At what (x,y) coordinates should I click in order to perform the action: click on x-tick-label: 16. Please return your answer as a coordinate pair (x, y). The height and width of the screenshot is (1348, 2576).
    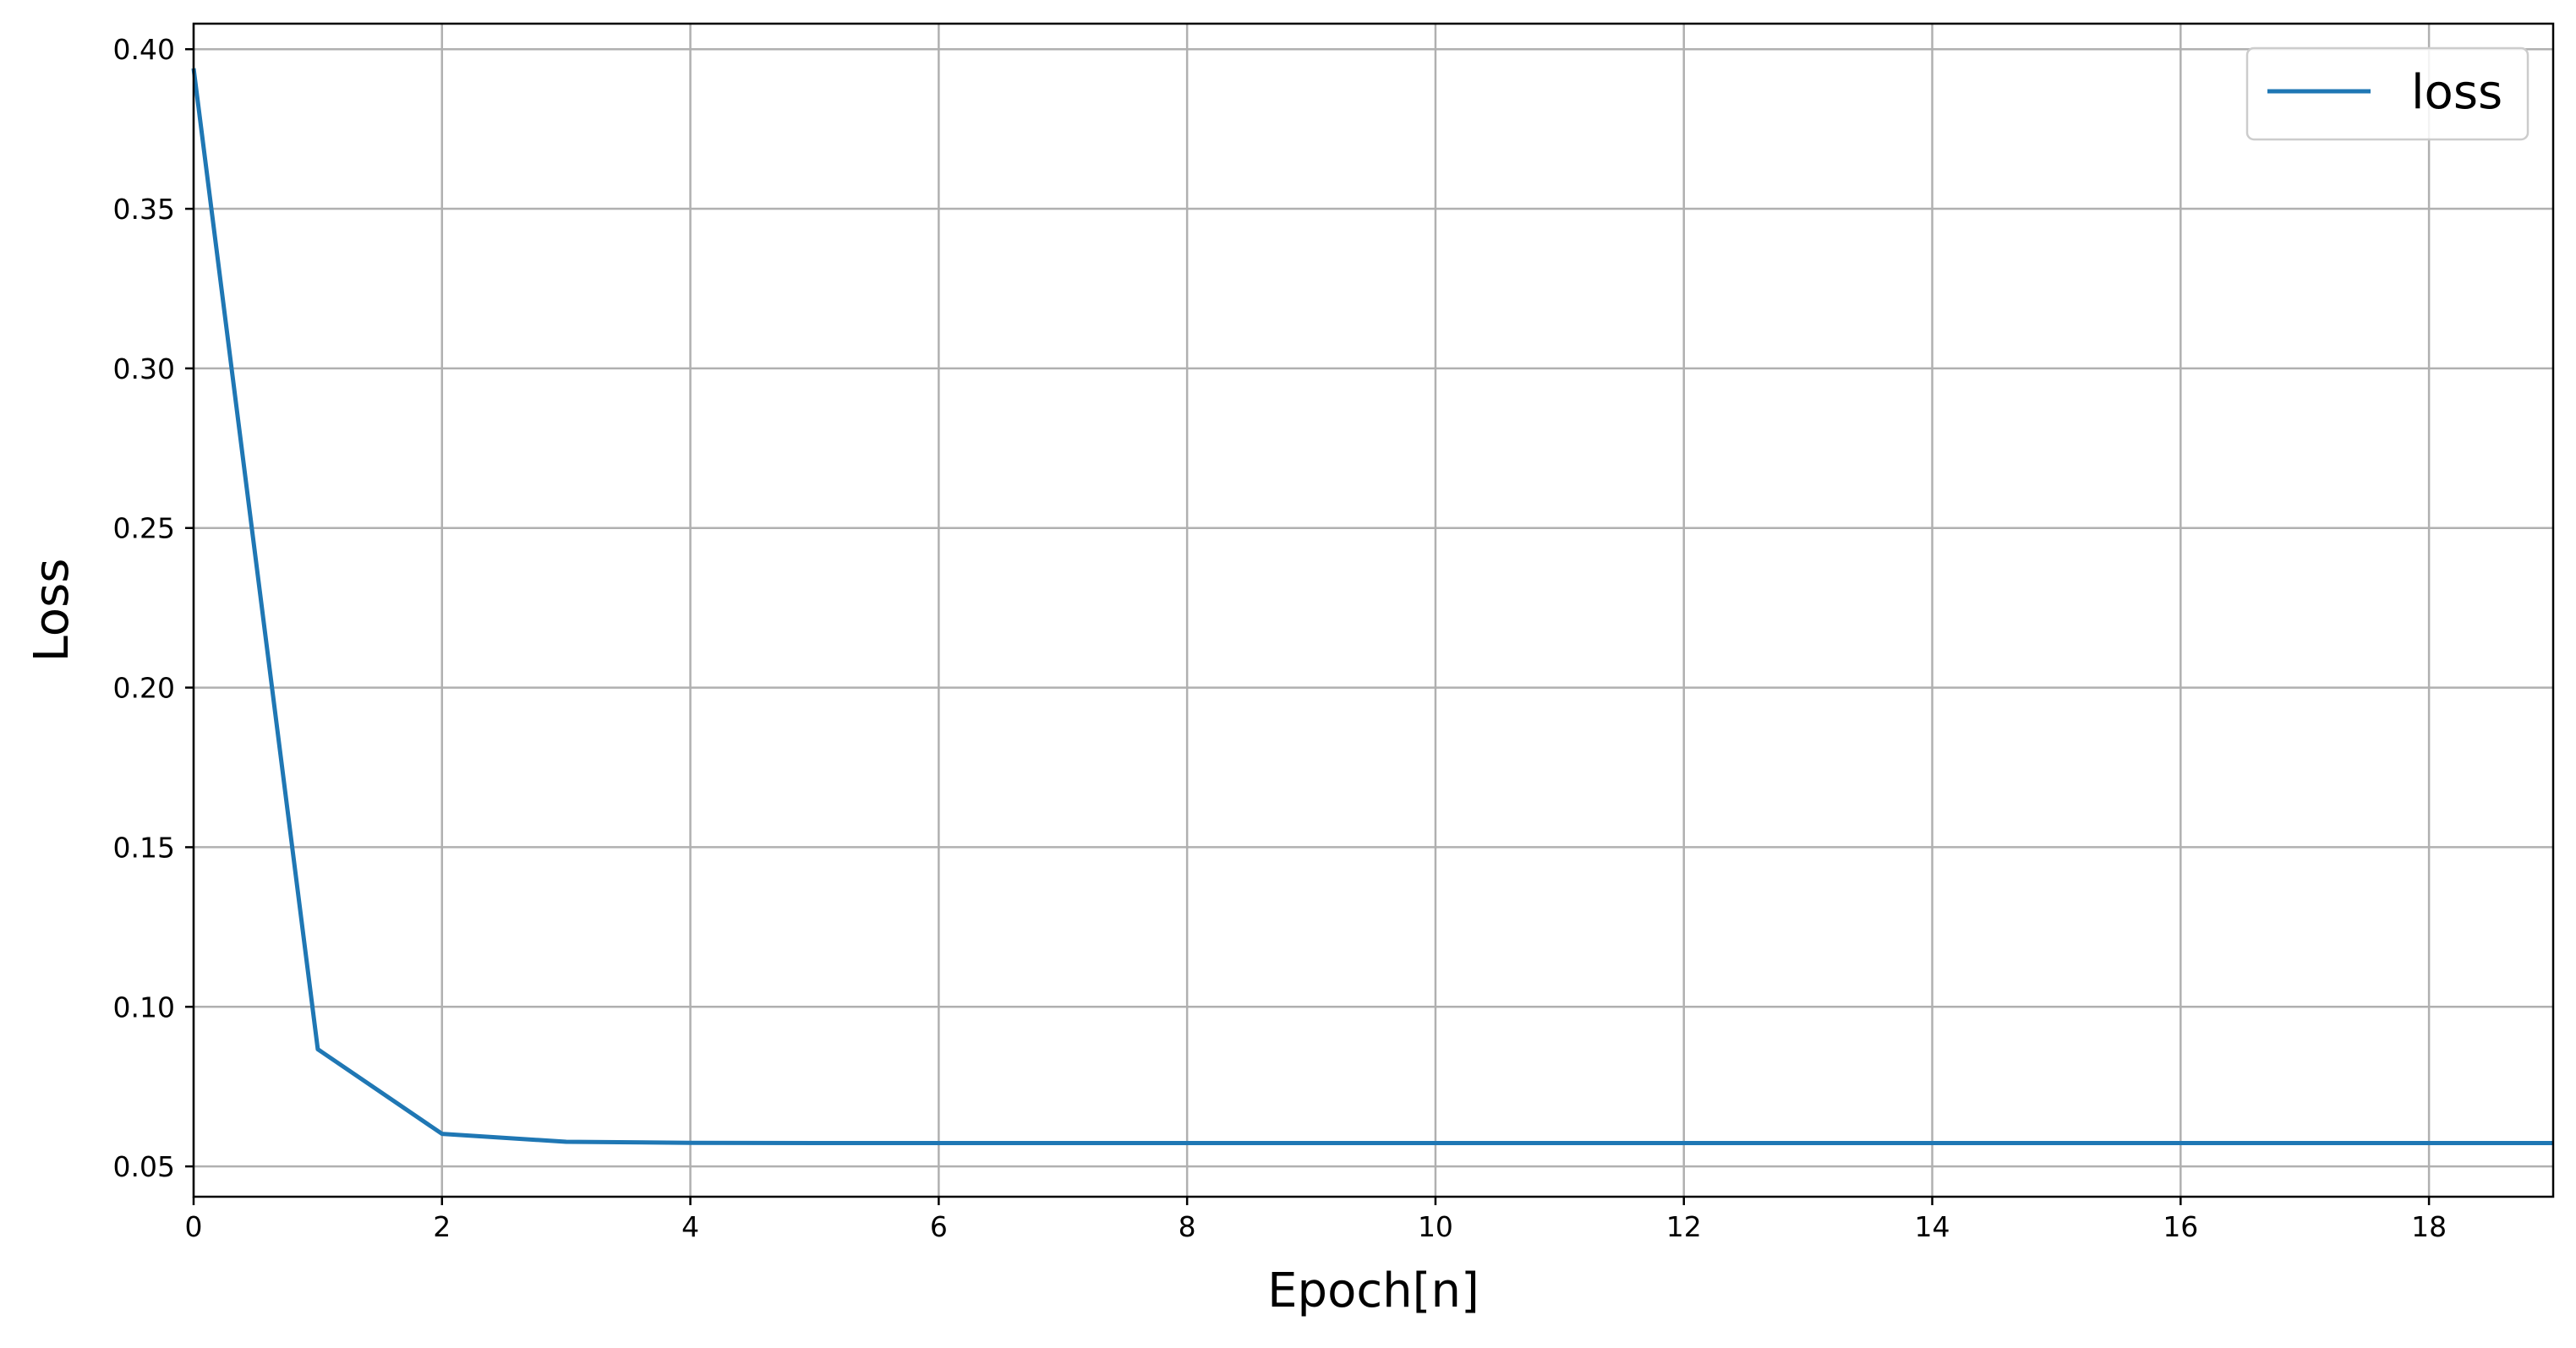
    Looking at the image, I should click on (2180, 1227).